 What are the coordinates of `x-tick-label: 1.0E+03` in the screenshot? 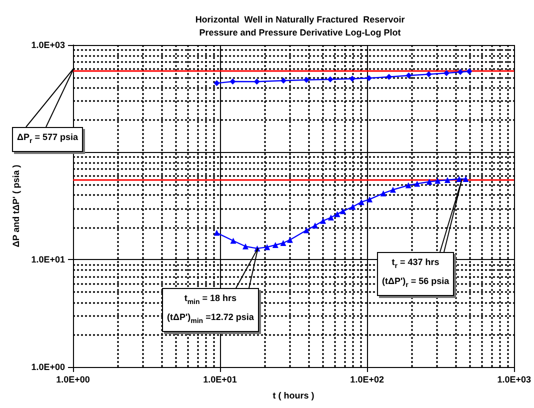 It's located at (514, 379).